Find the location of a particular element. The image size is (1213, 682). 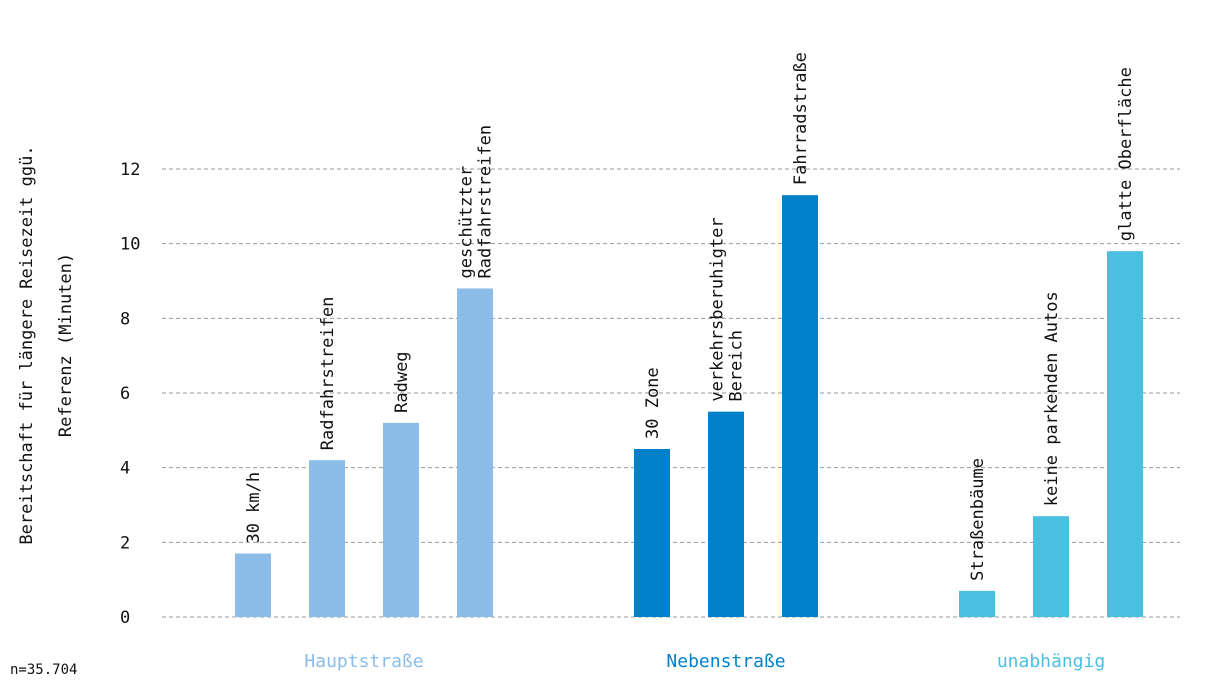

y-tick-label: 6 is located at coordinates (125, 394).